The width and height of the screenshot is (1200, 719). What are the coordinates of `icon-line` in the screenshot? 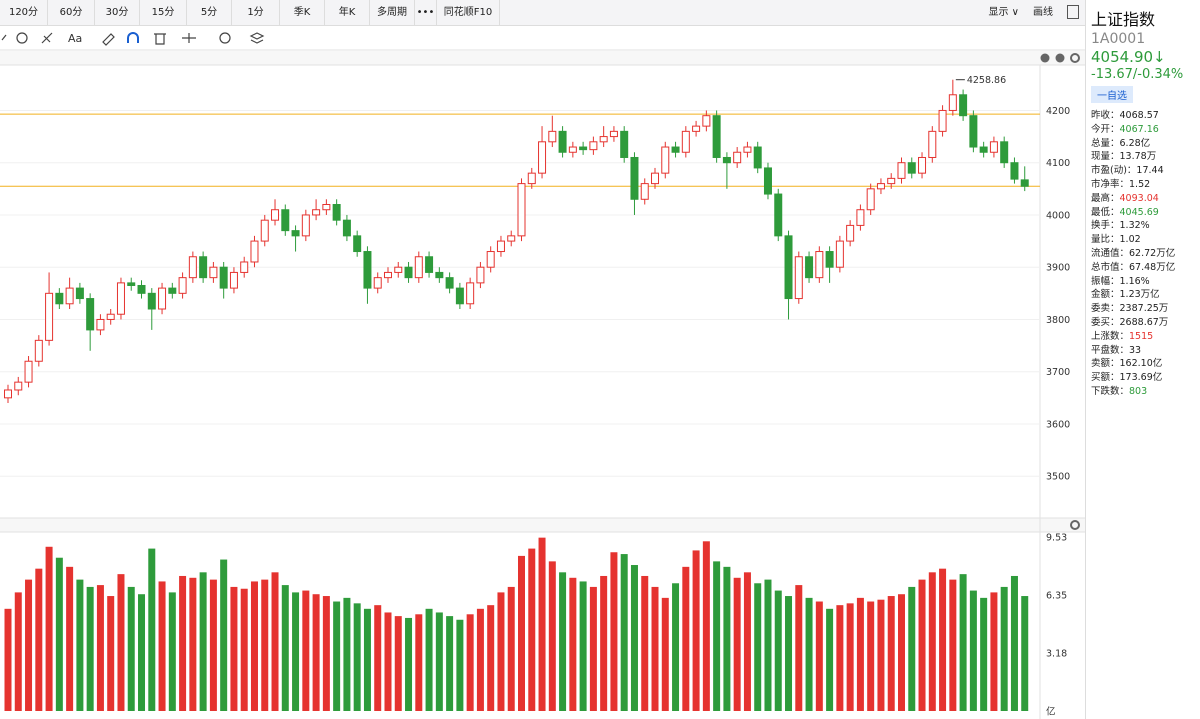 It's located at (4, 37).